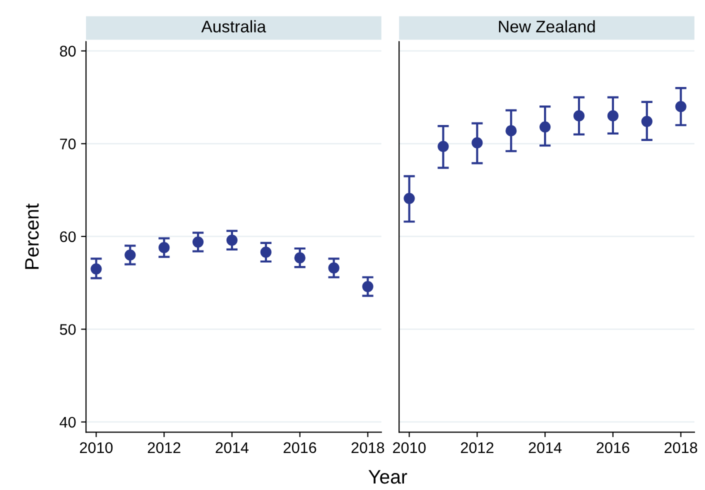 Image resolution: width=705 pixels, height=490 pixels. What do you see at coordinates (68, 236) in the screenshot?
I see `y-tick-label: 60` at bounding box center [68, 236].